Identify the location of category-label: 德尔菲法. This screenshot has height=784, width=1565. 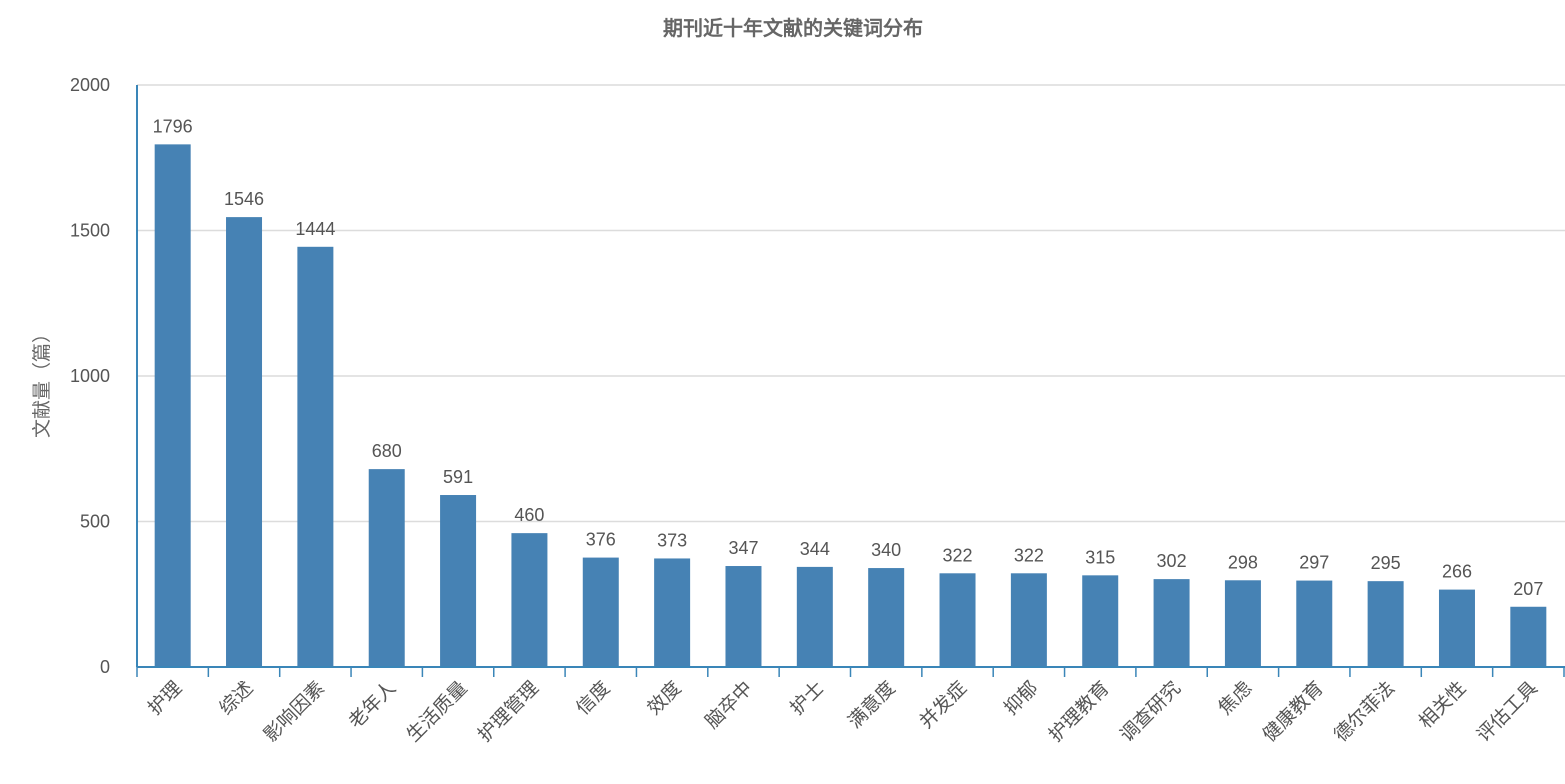
(1364, 711).